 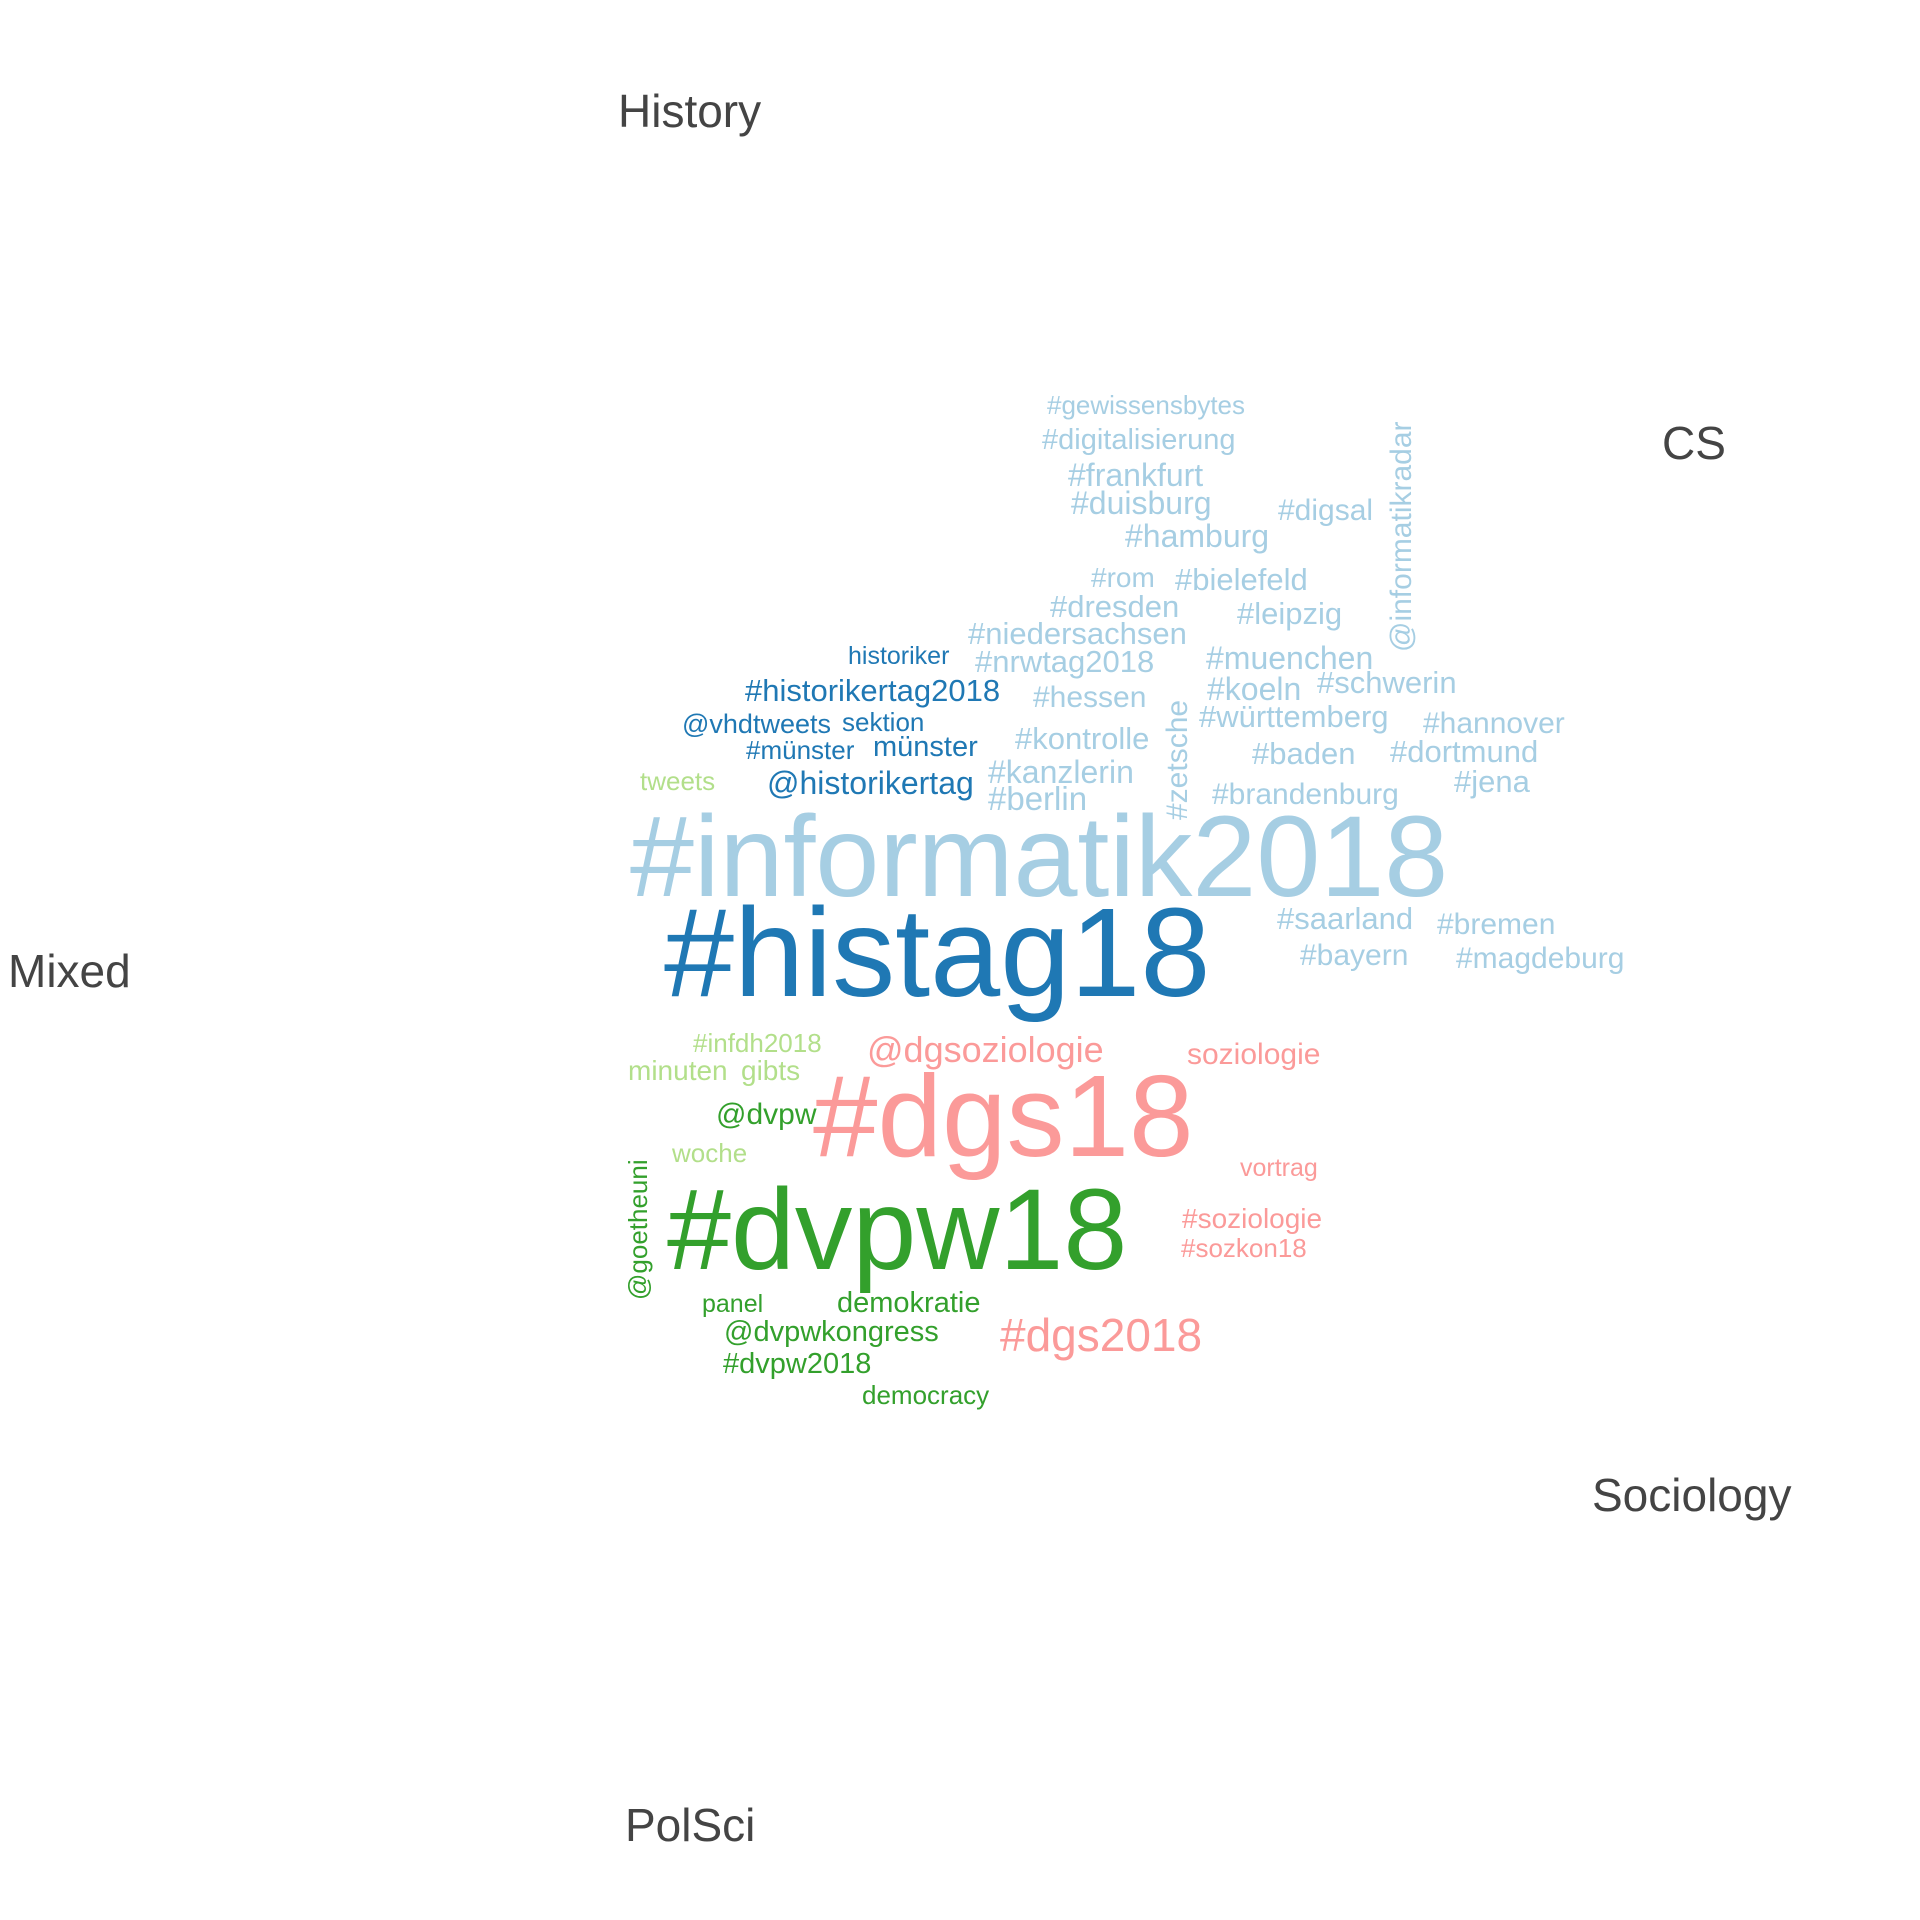 What do you see at coordinates (1254, 689) in the screenshot?
I see `word-cs: #koeln` at bounding box center [1254, 689].